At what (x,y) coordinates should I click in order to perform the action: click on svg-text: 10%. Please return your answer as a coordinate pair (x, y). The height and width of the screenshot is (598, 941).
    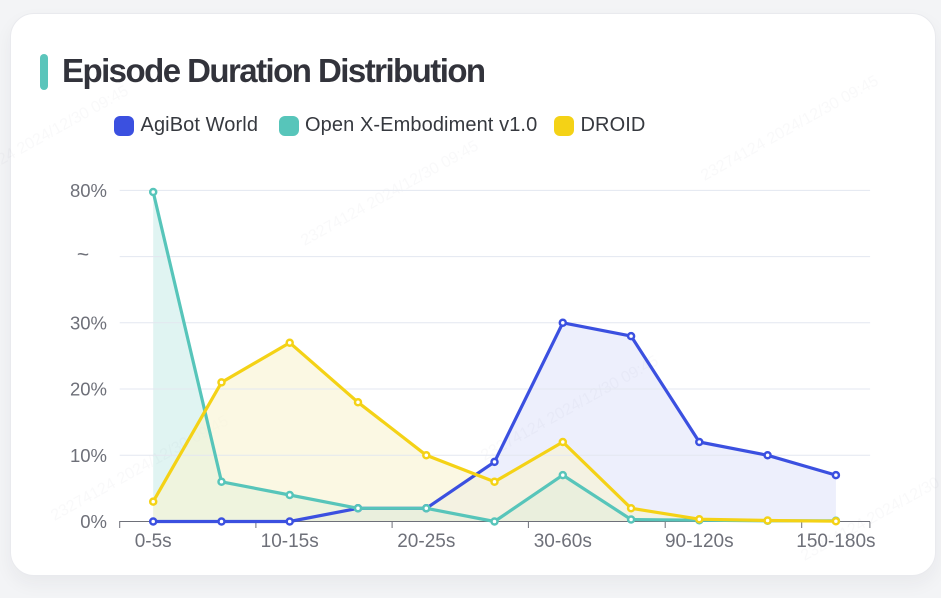
    Looking at the image, I should click on (88, 455).